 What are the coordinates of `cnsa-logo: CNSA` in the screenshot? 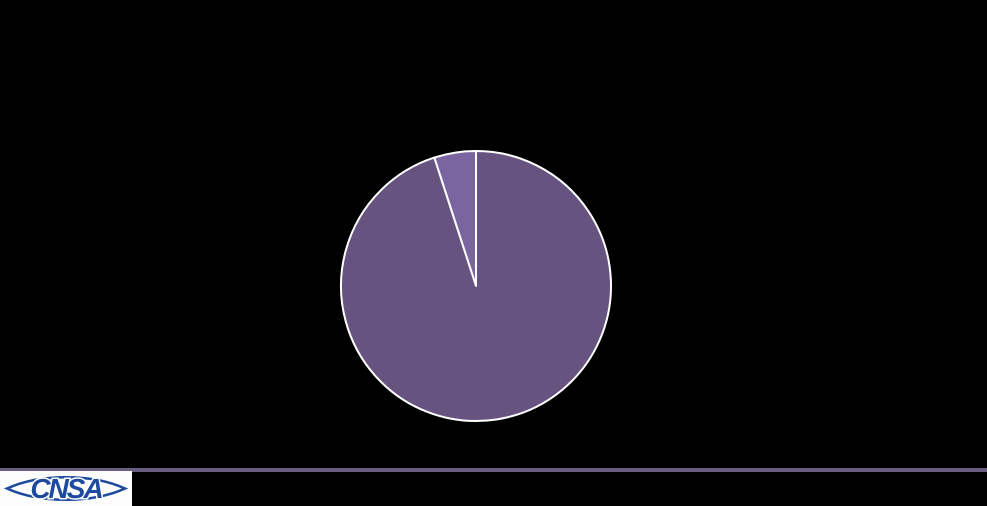 It's located at (66, 488).